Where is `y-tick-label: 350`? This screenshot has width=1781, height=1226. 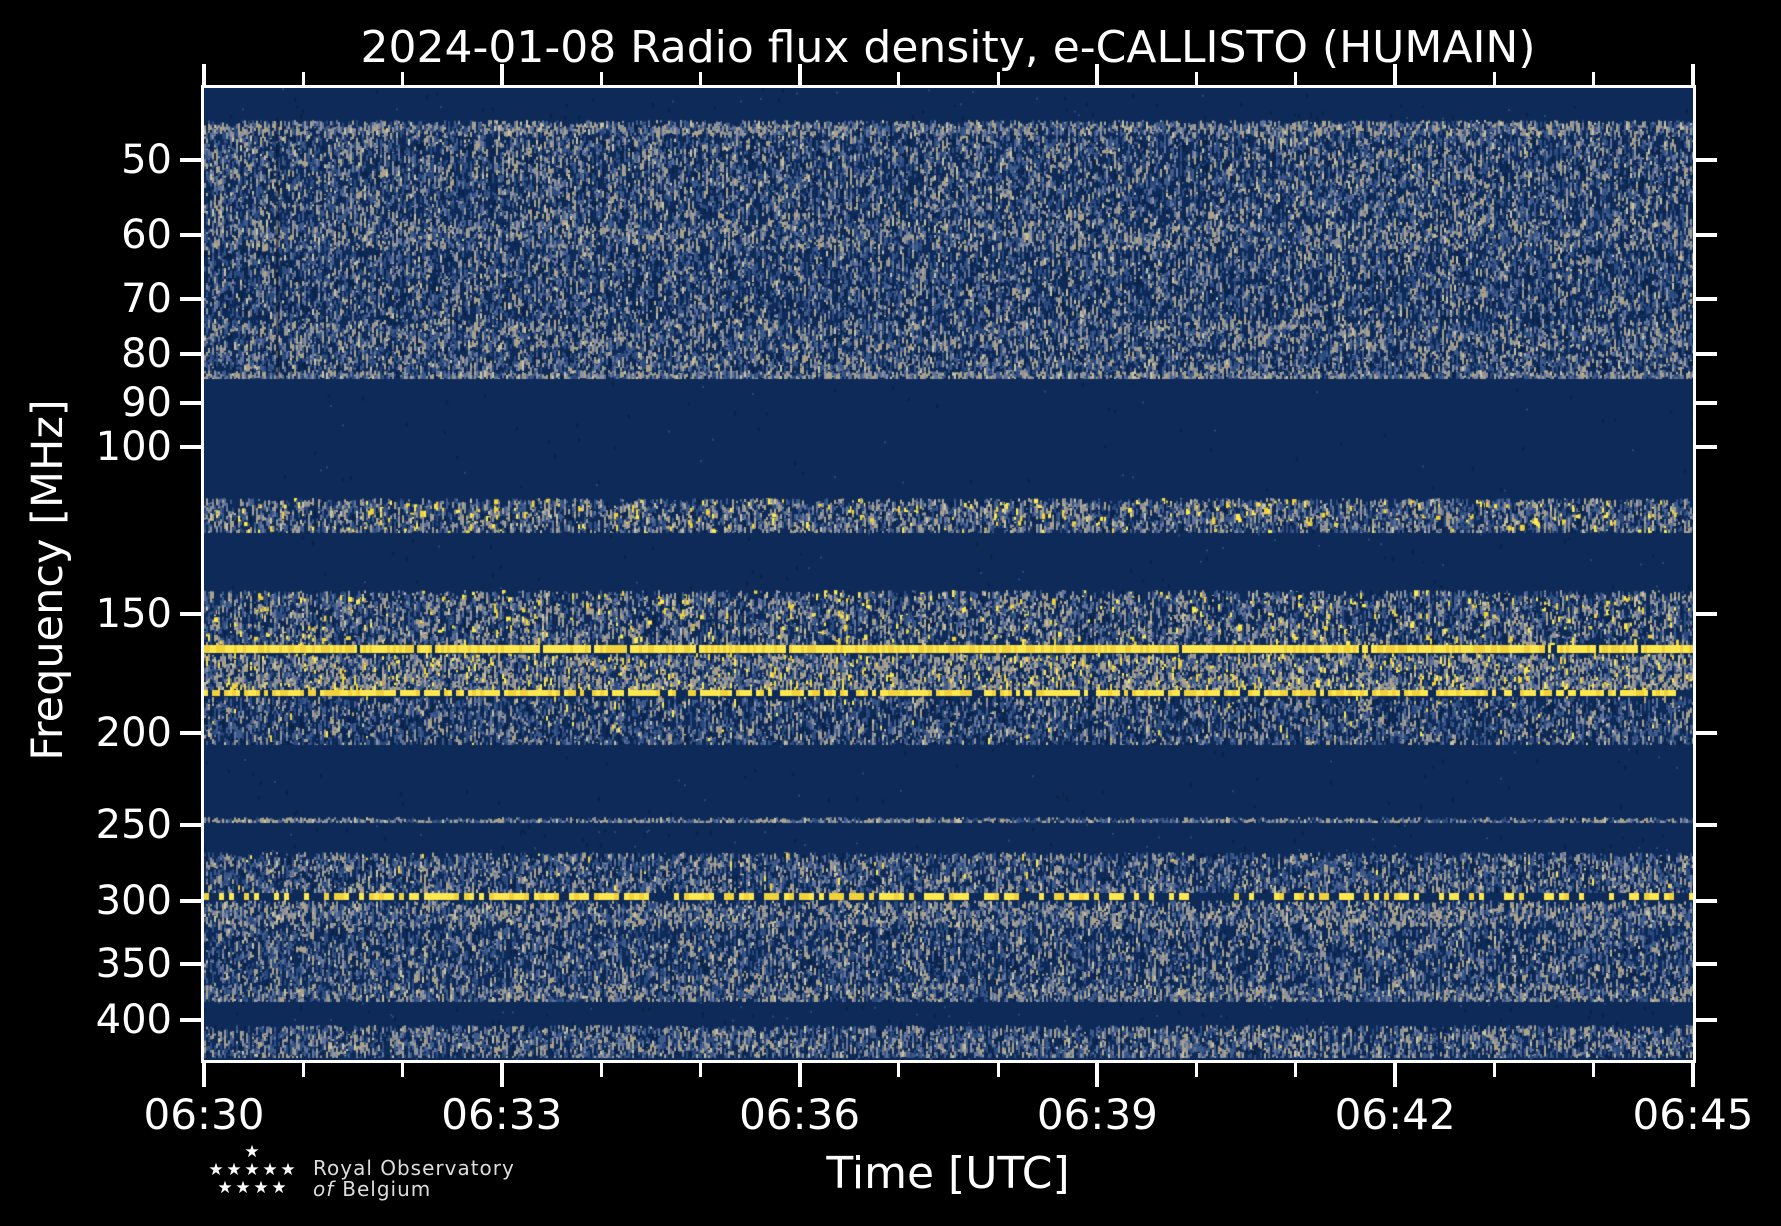 y-tick-label: 350 is located at coordinates (133, 964).